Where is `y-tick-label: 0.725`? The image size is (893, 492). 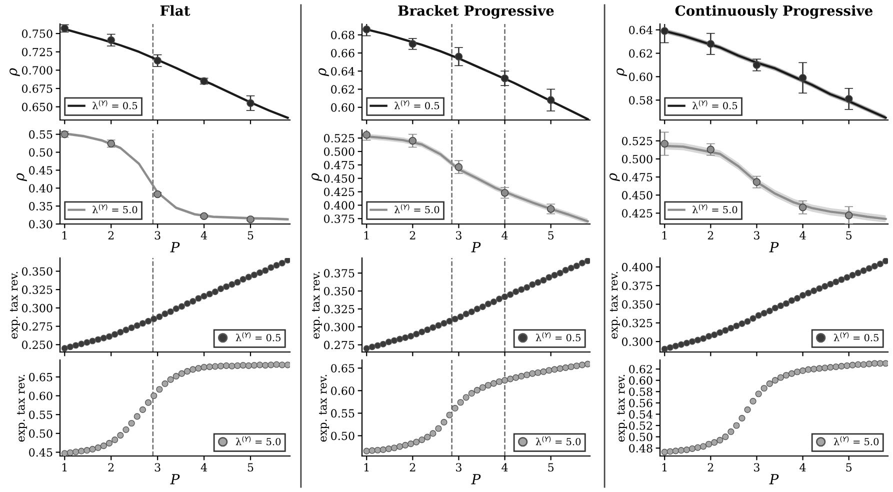 y-tick-label: 0.725 is located at coordinates (37, 52).